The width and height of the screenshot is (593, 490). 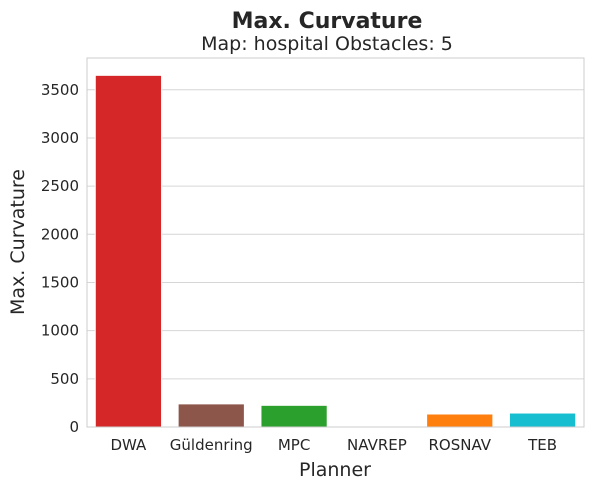 I want to click on bar-mpc, so click(x=294, y=416).